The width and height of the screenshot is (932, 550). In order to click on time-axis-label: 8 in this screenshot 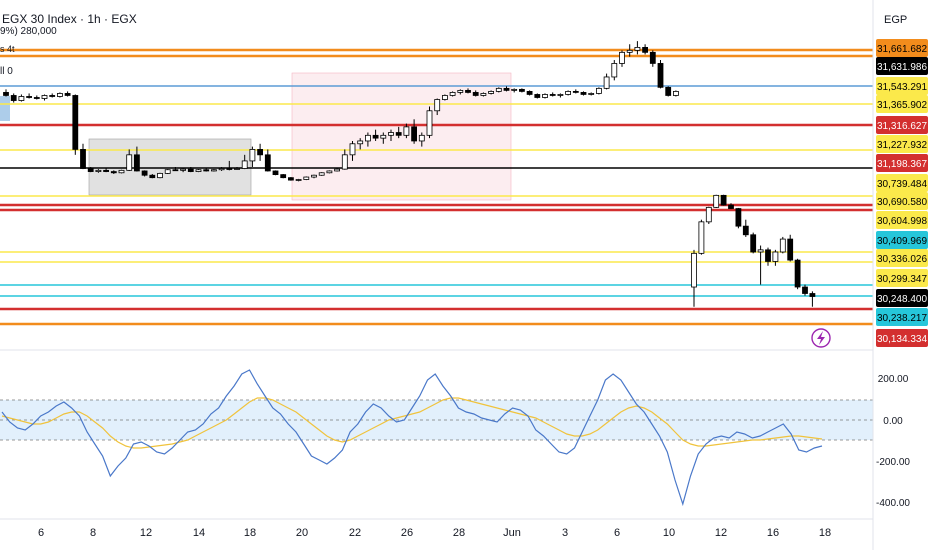, I will do `click(93, 533)`.